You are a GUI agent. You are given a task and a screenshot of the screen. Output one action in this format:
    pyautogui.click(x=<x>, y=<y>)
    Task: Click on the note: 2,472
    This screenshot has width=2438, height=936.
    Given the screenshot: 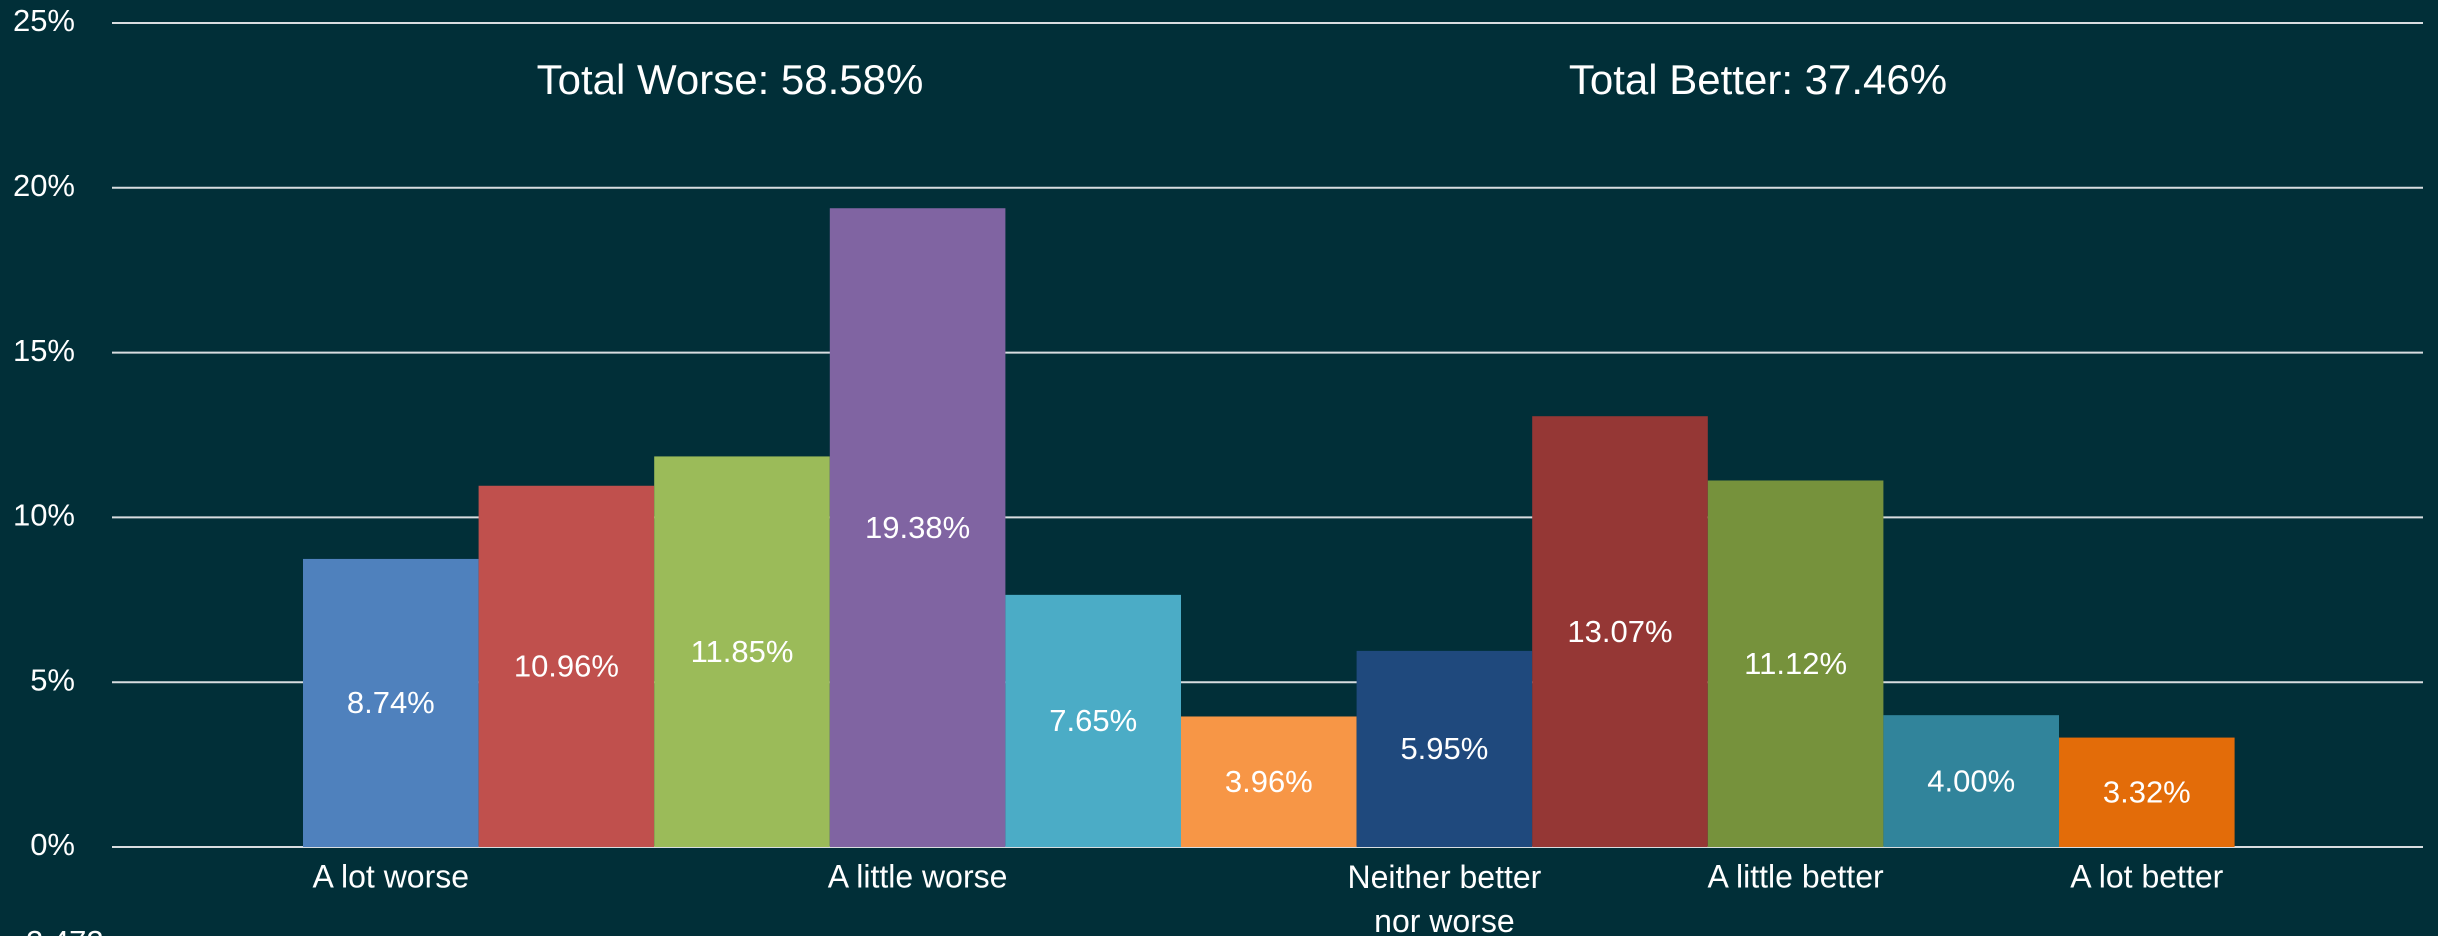 What is the action you would take?
    pyautogui.click(x=65, y=930)
    